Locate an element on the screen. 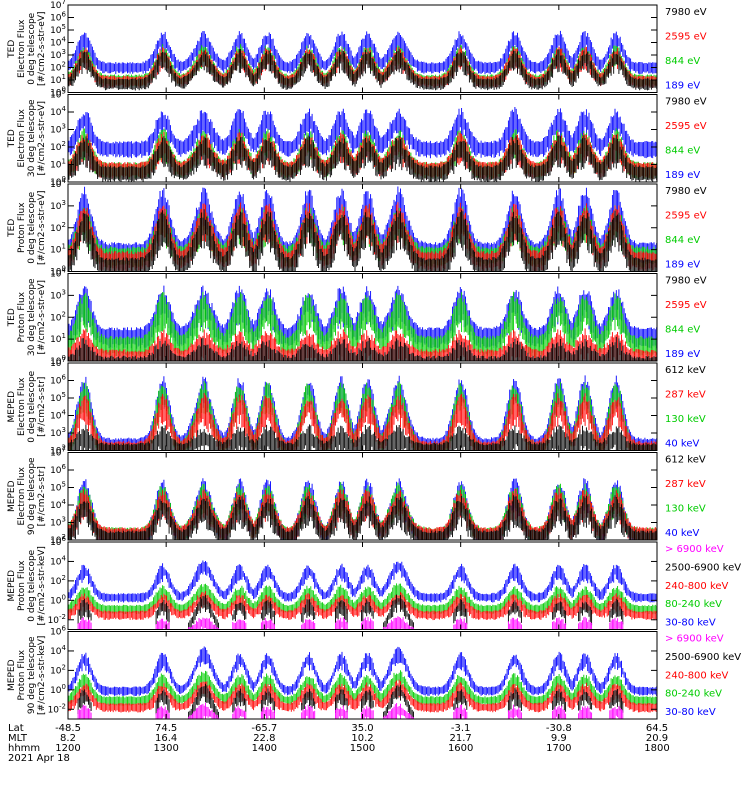  x-tick-label-hhmm: 1300 is located at coordinates (165, 748).